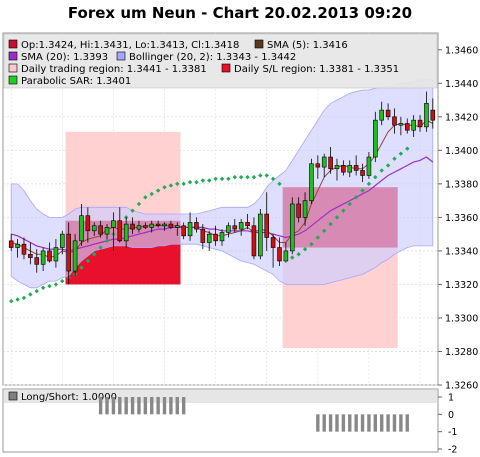 The image size is (480, 457). Describe the element at coordinates (461, 251) in the screenshot. I see `price-tick-label: 1.3340` at that location.